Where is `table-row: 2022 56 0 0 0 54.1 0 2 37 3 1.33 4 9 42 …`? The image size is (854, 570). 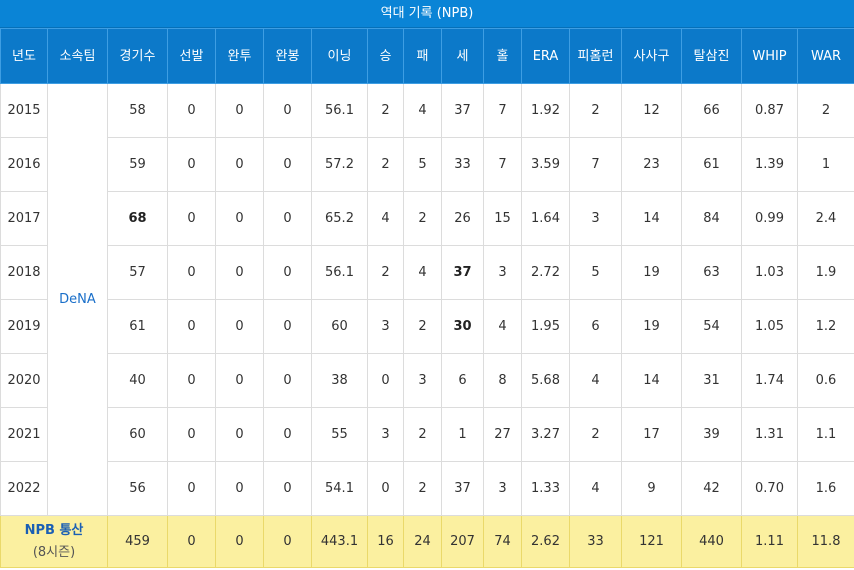 table-row: 2022 56 0 0 0 54.1 0 2 37 3 1.33 4 9 42 … is located at coordinates (427, 488).